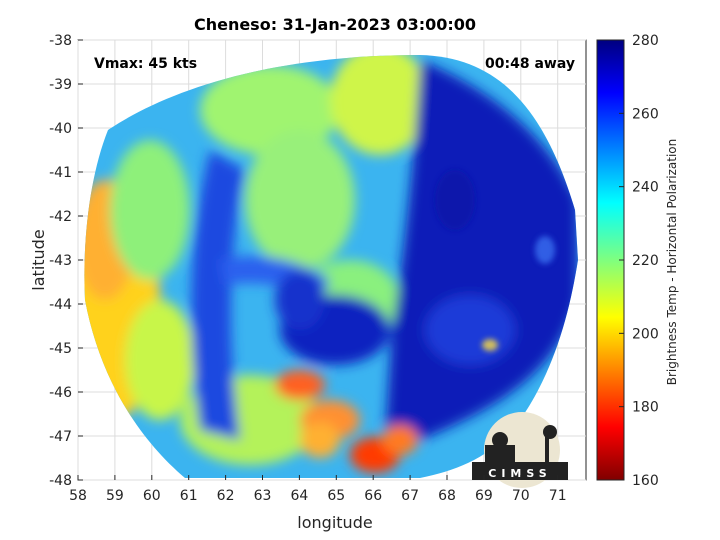 Image resolution: width=720 pixels, height=540 pixels. Describe the element at coordinates (78, 496) in the screenshot. I see `x-tick-label: 58` at that location.